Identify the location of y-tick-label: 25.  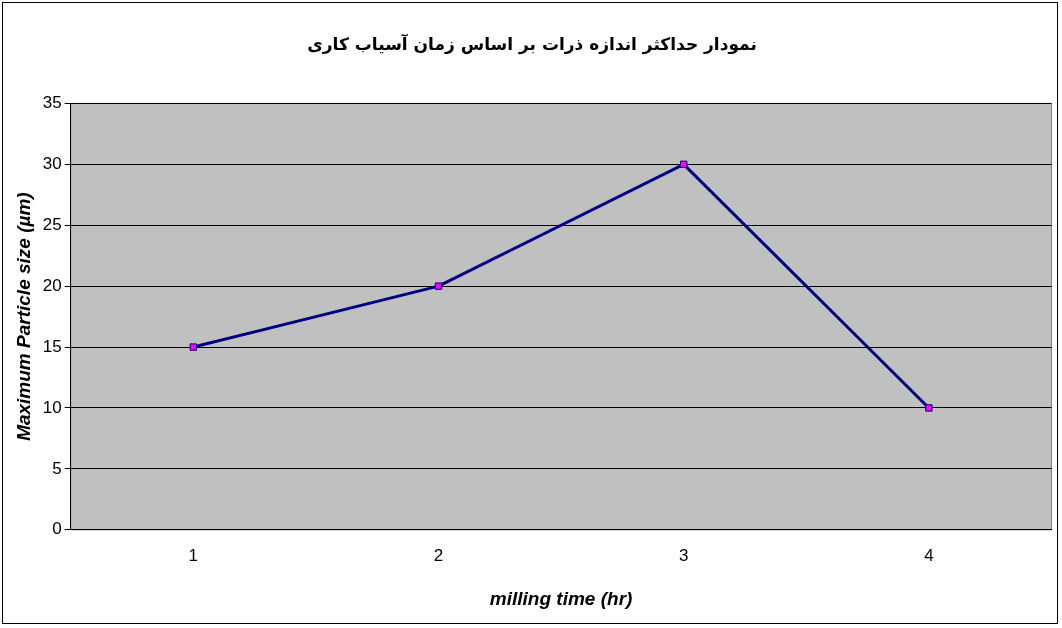
(52, 224).